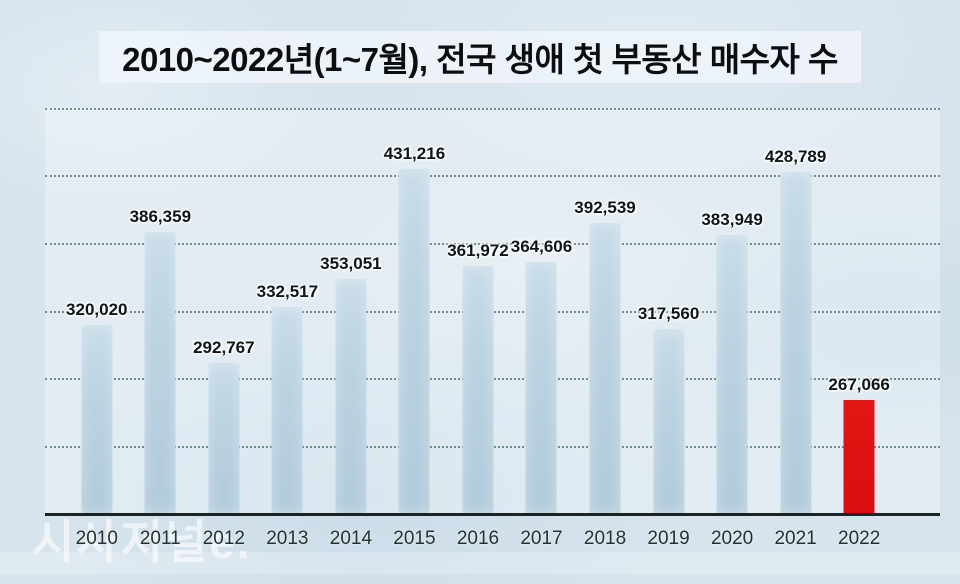 This screenshot has width=960, height=584. What do you see at coordinates (859, 538) in the screenshot?
I see `x-axis-year-label: 2022` at bounding box center [859, 538].